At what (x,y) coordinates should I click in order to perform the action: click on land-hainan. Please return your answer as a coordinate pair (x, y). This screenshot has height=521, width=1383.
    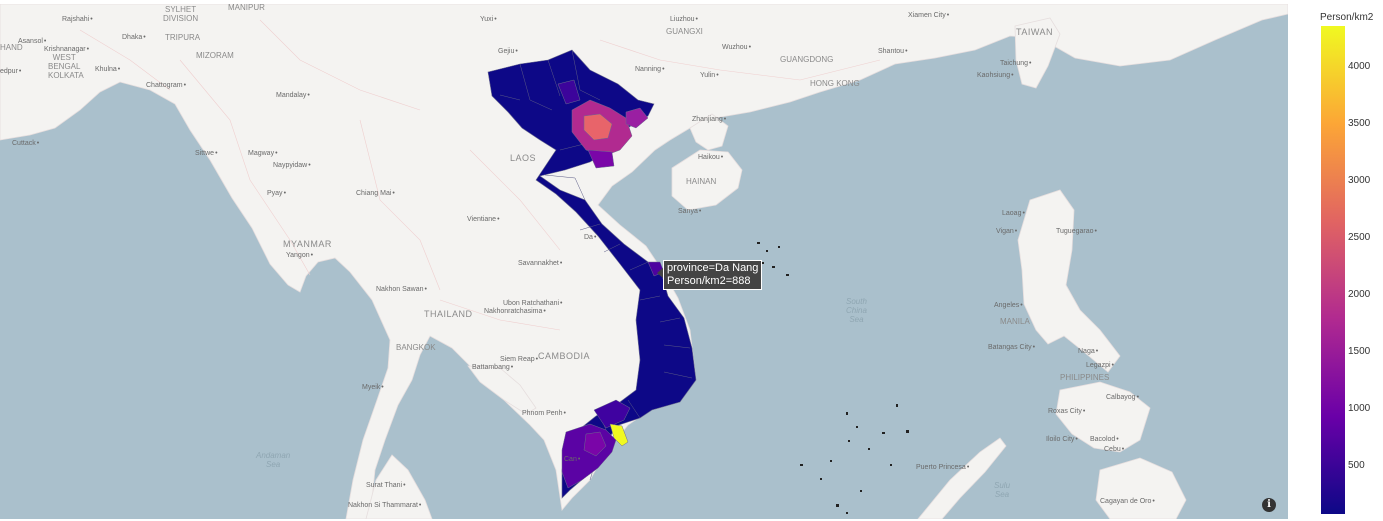
    Looking at the image, I should click on (707, 180).